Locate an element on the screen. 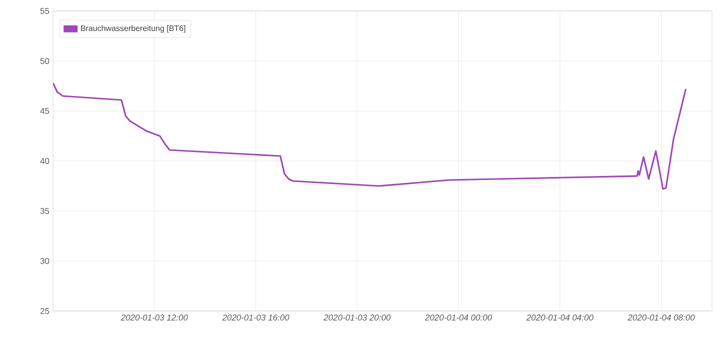 This screenshot has height=339, width=723. y-tick-label: 40 is located at coordinates (45, 161).